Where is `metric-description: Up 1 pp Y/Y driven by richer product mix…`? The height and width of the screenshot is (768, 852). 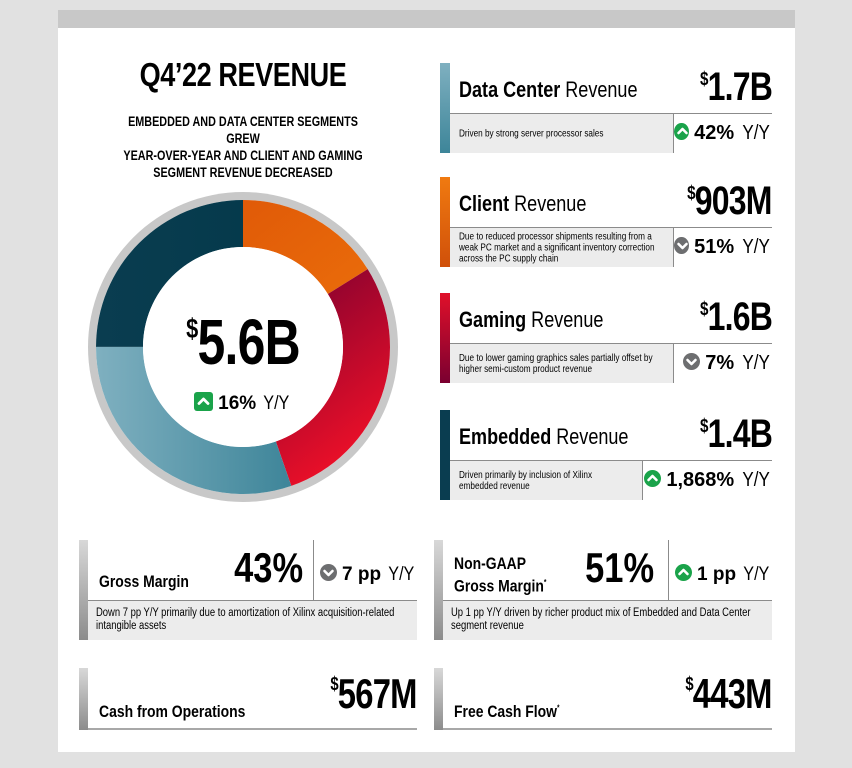
metric-description: Up 1 pp Y/Y driven by richer product mix… is located at coordinates (607, 620).